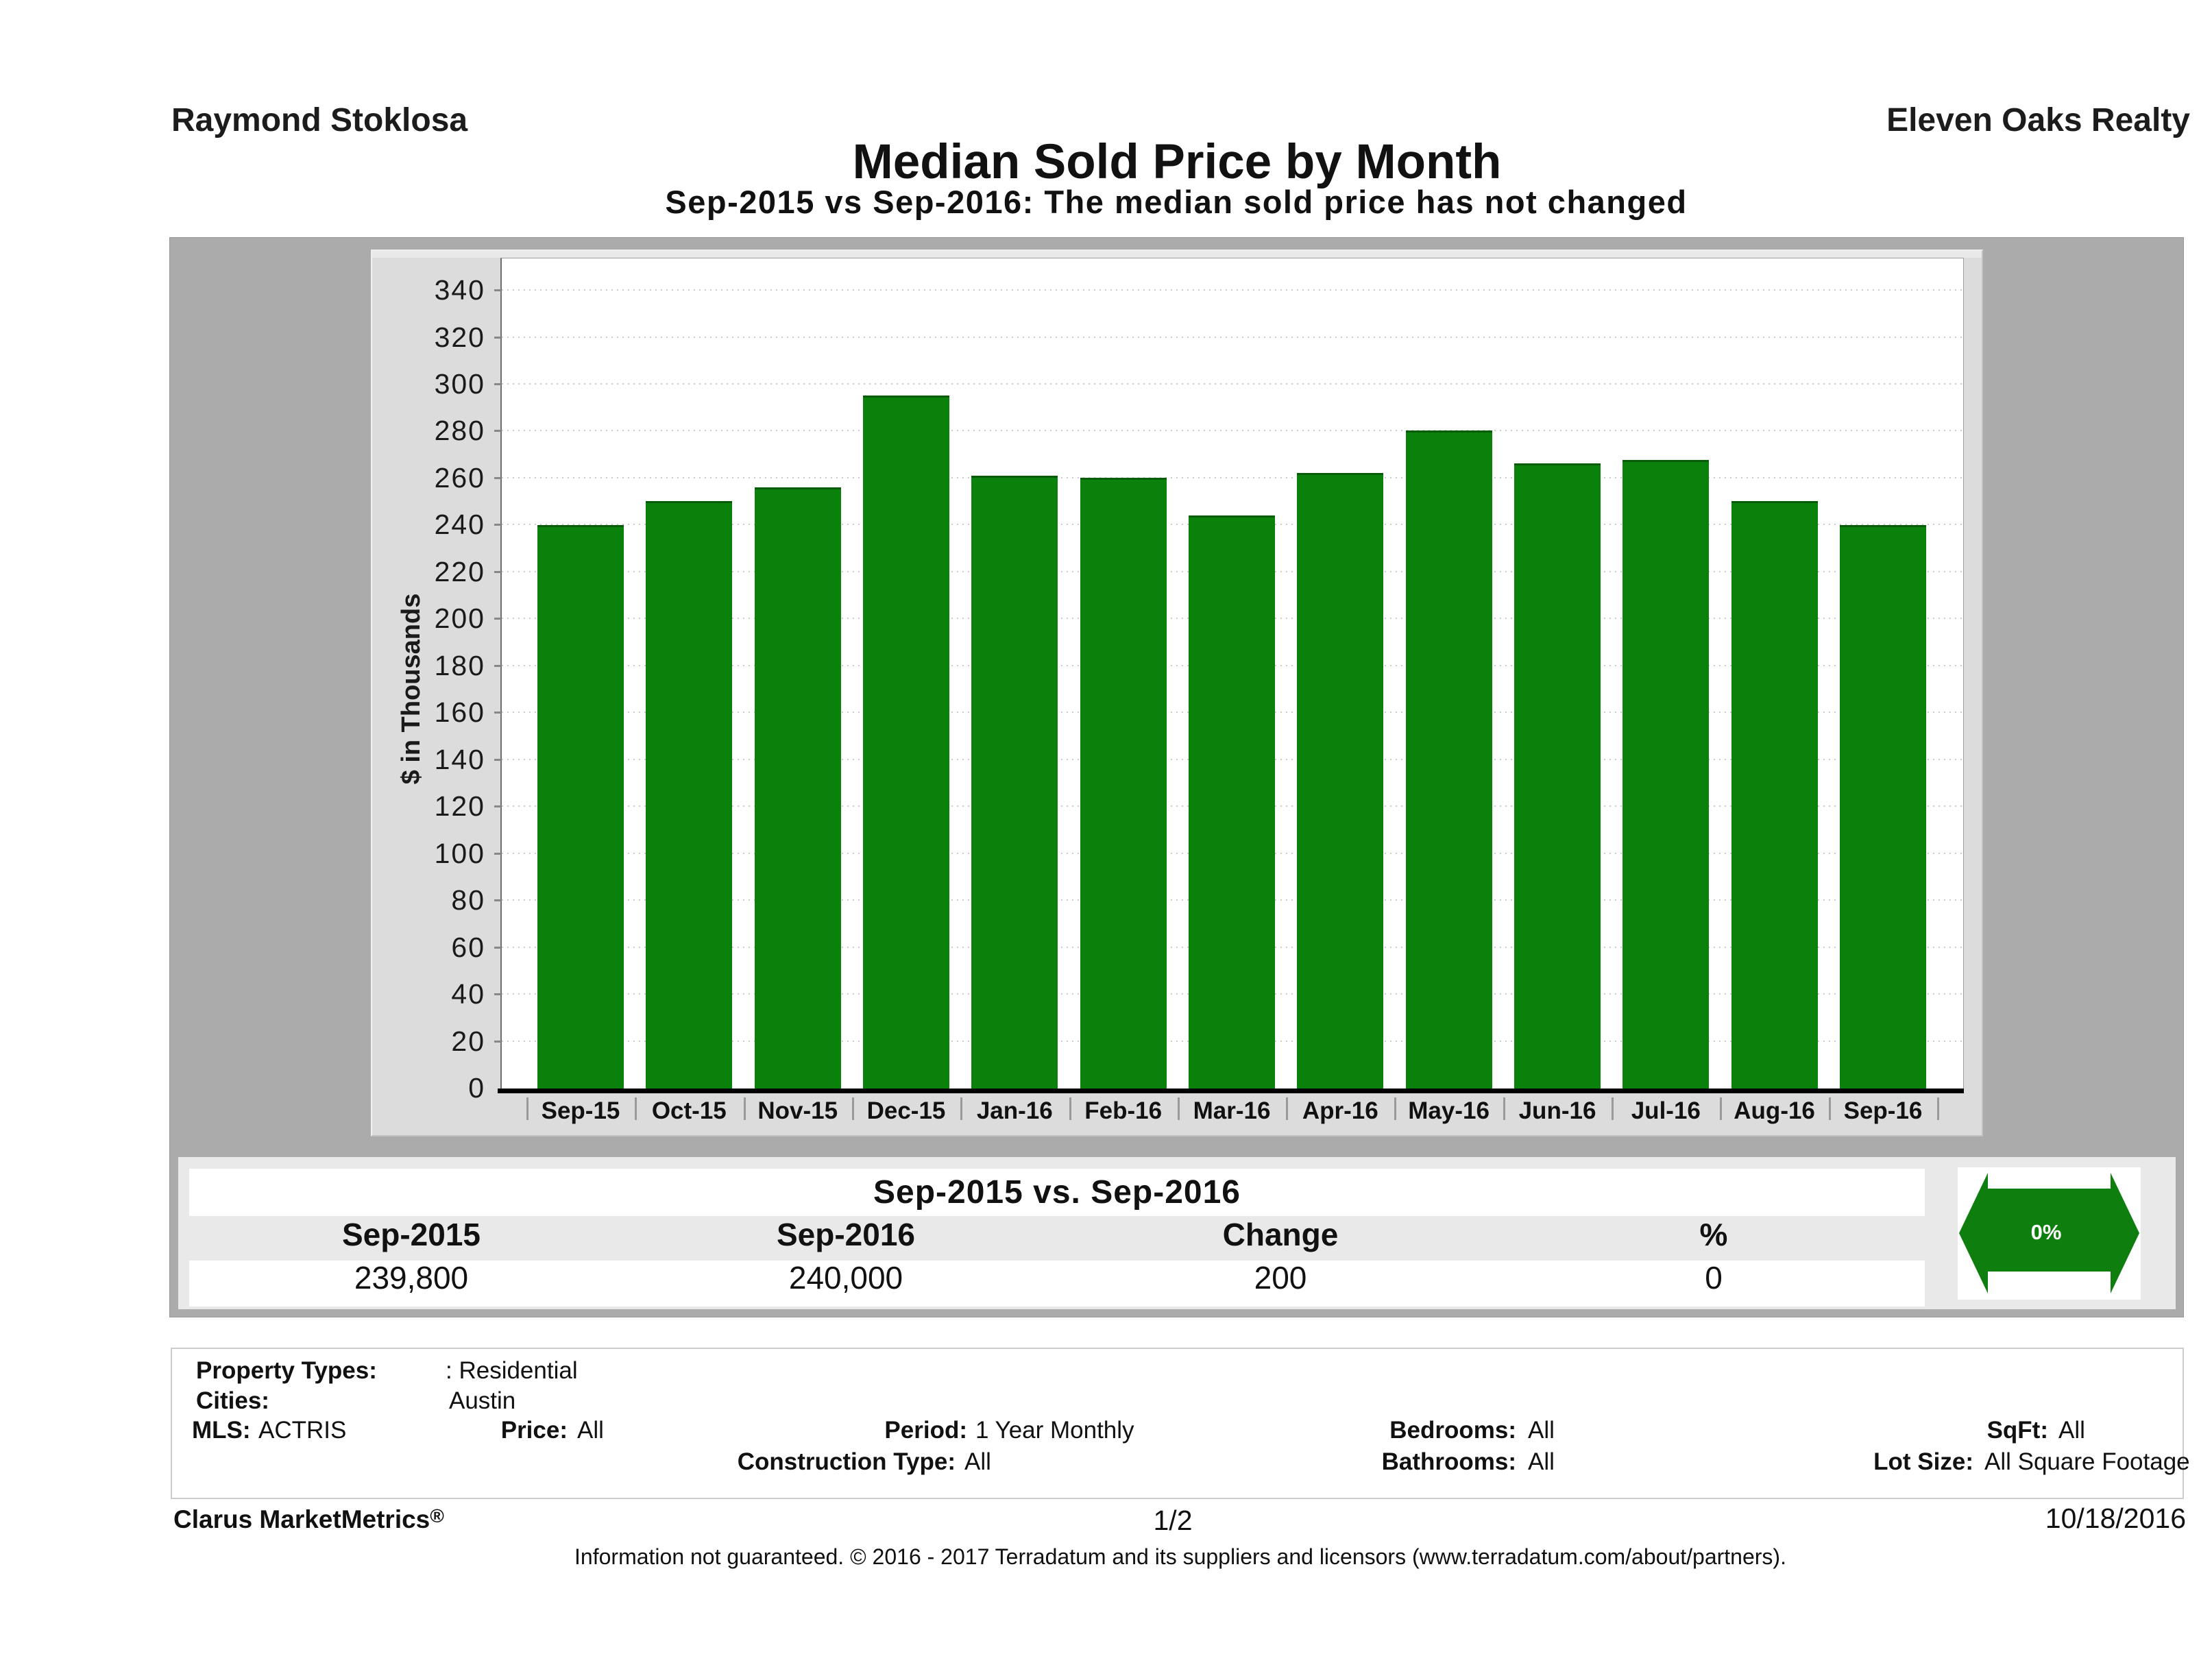 This screenshot has height=1678, width=2212. What do you see at coordinates (2047, 1232) in the screenshot?
I see `svg-text: 0%` at bounding box center [2047, 1232].